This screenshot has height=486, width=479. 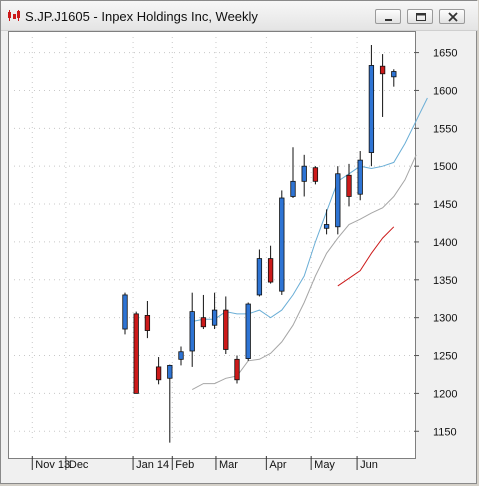 What do you see at coordinates (445, 281) in the screenshot?
I see `y-tick-label: 1350` at bounding box center [445, 281].